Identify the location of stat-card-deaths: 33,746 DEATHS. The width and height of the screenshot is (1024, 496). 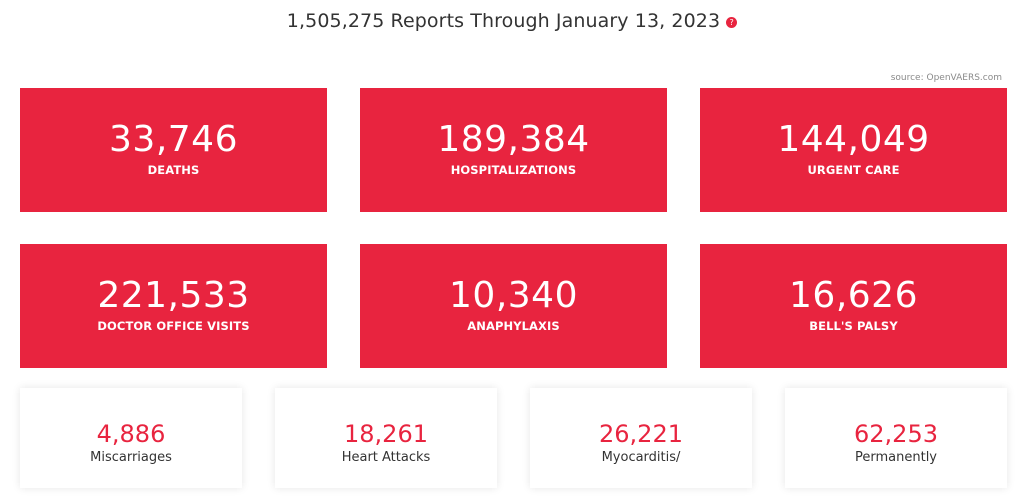
(173, 150).